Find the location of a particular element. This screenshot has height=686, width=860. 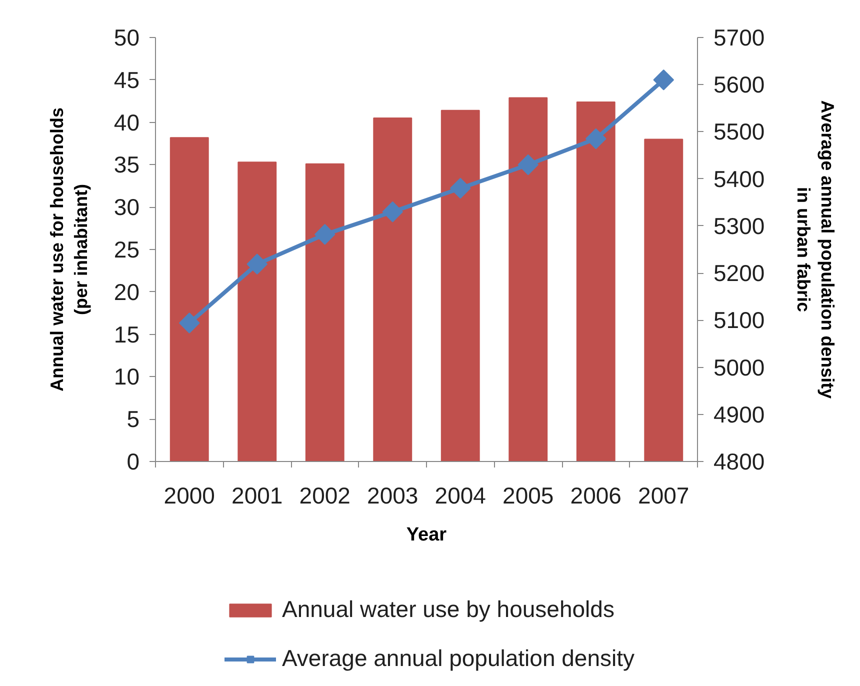

y2-tick-label: 4800 is located at coordinates (739, 461).